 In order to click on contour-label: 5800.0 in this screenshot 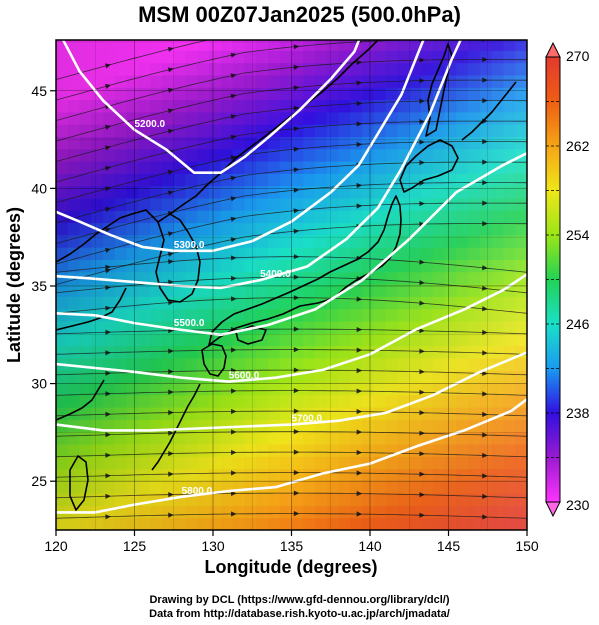, I will do `click(197, 491)`.